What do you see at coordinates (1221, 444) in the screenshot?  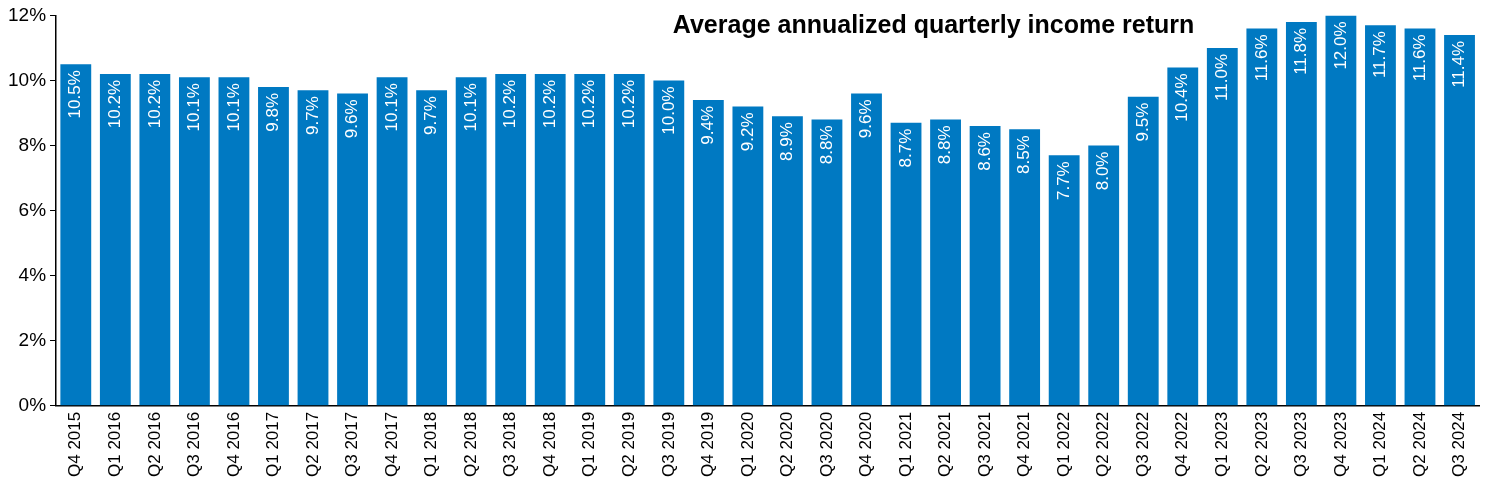 I see `x-tick-label: Q1 2023` at bounding box center [1221, 444].